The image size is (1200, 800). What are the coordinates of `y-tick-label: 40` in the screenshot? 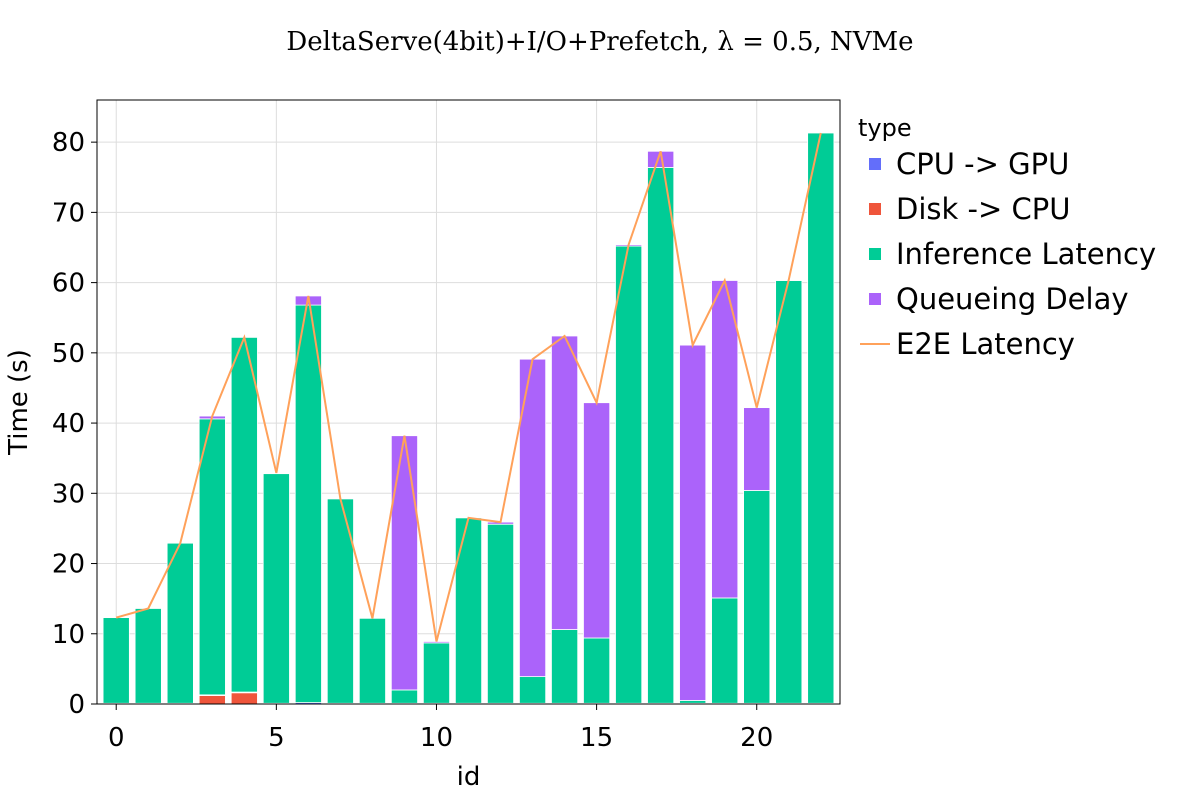 It's located at (68, 424).